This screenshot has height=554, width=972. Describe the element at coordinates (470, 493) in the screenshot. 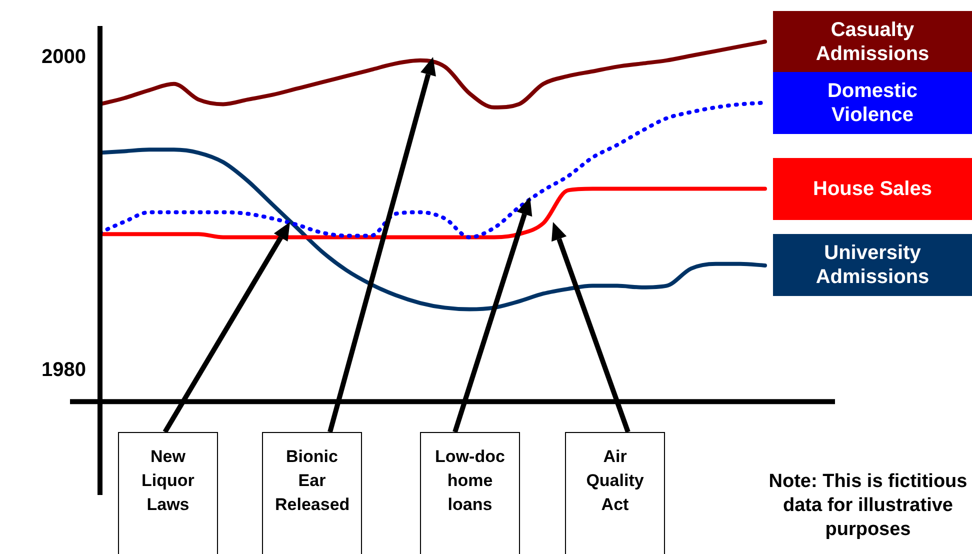

I see `text: Low-doc home loans` at that location.